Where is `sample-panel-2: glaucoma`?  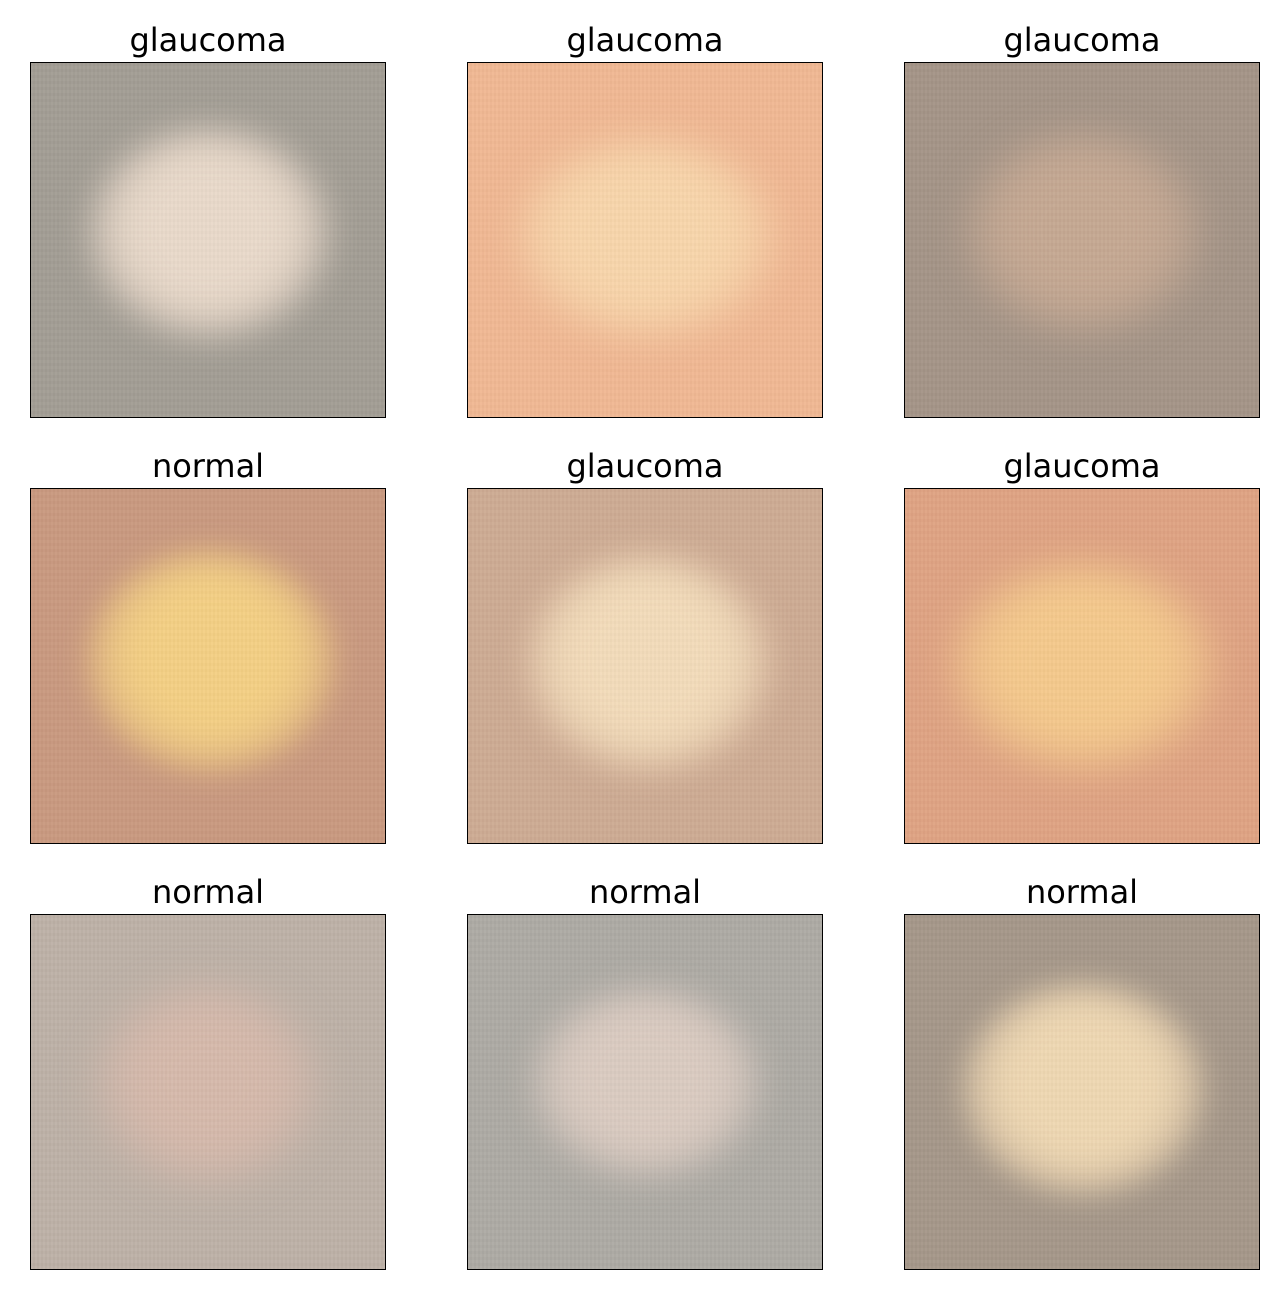
sample-panel-2: glaucoma is located at coordinates (645, 213).